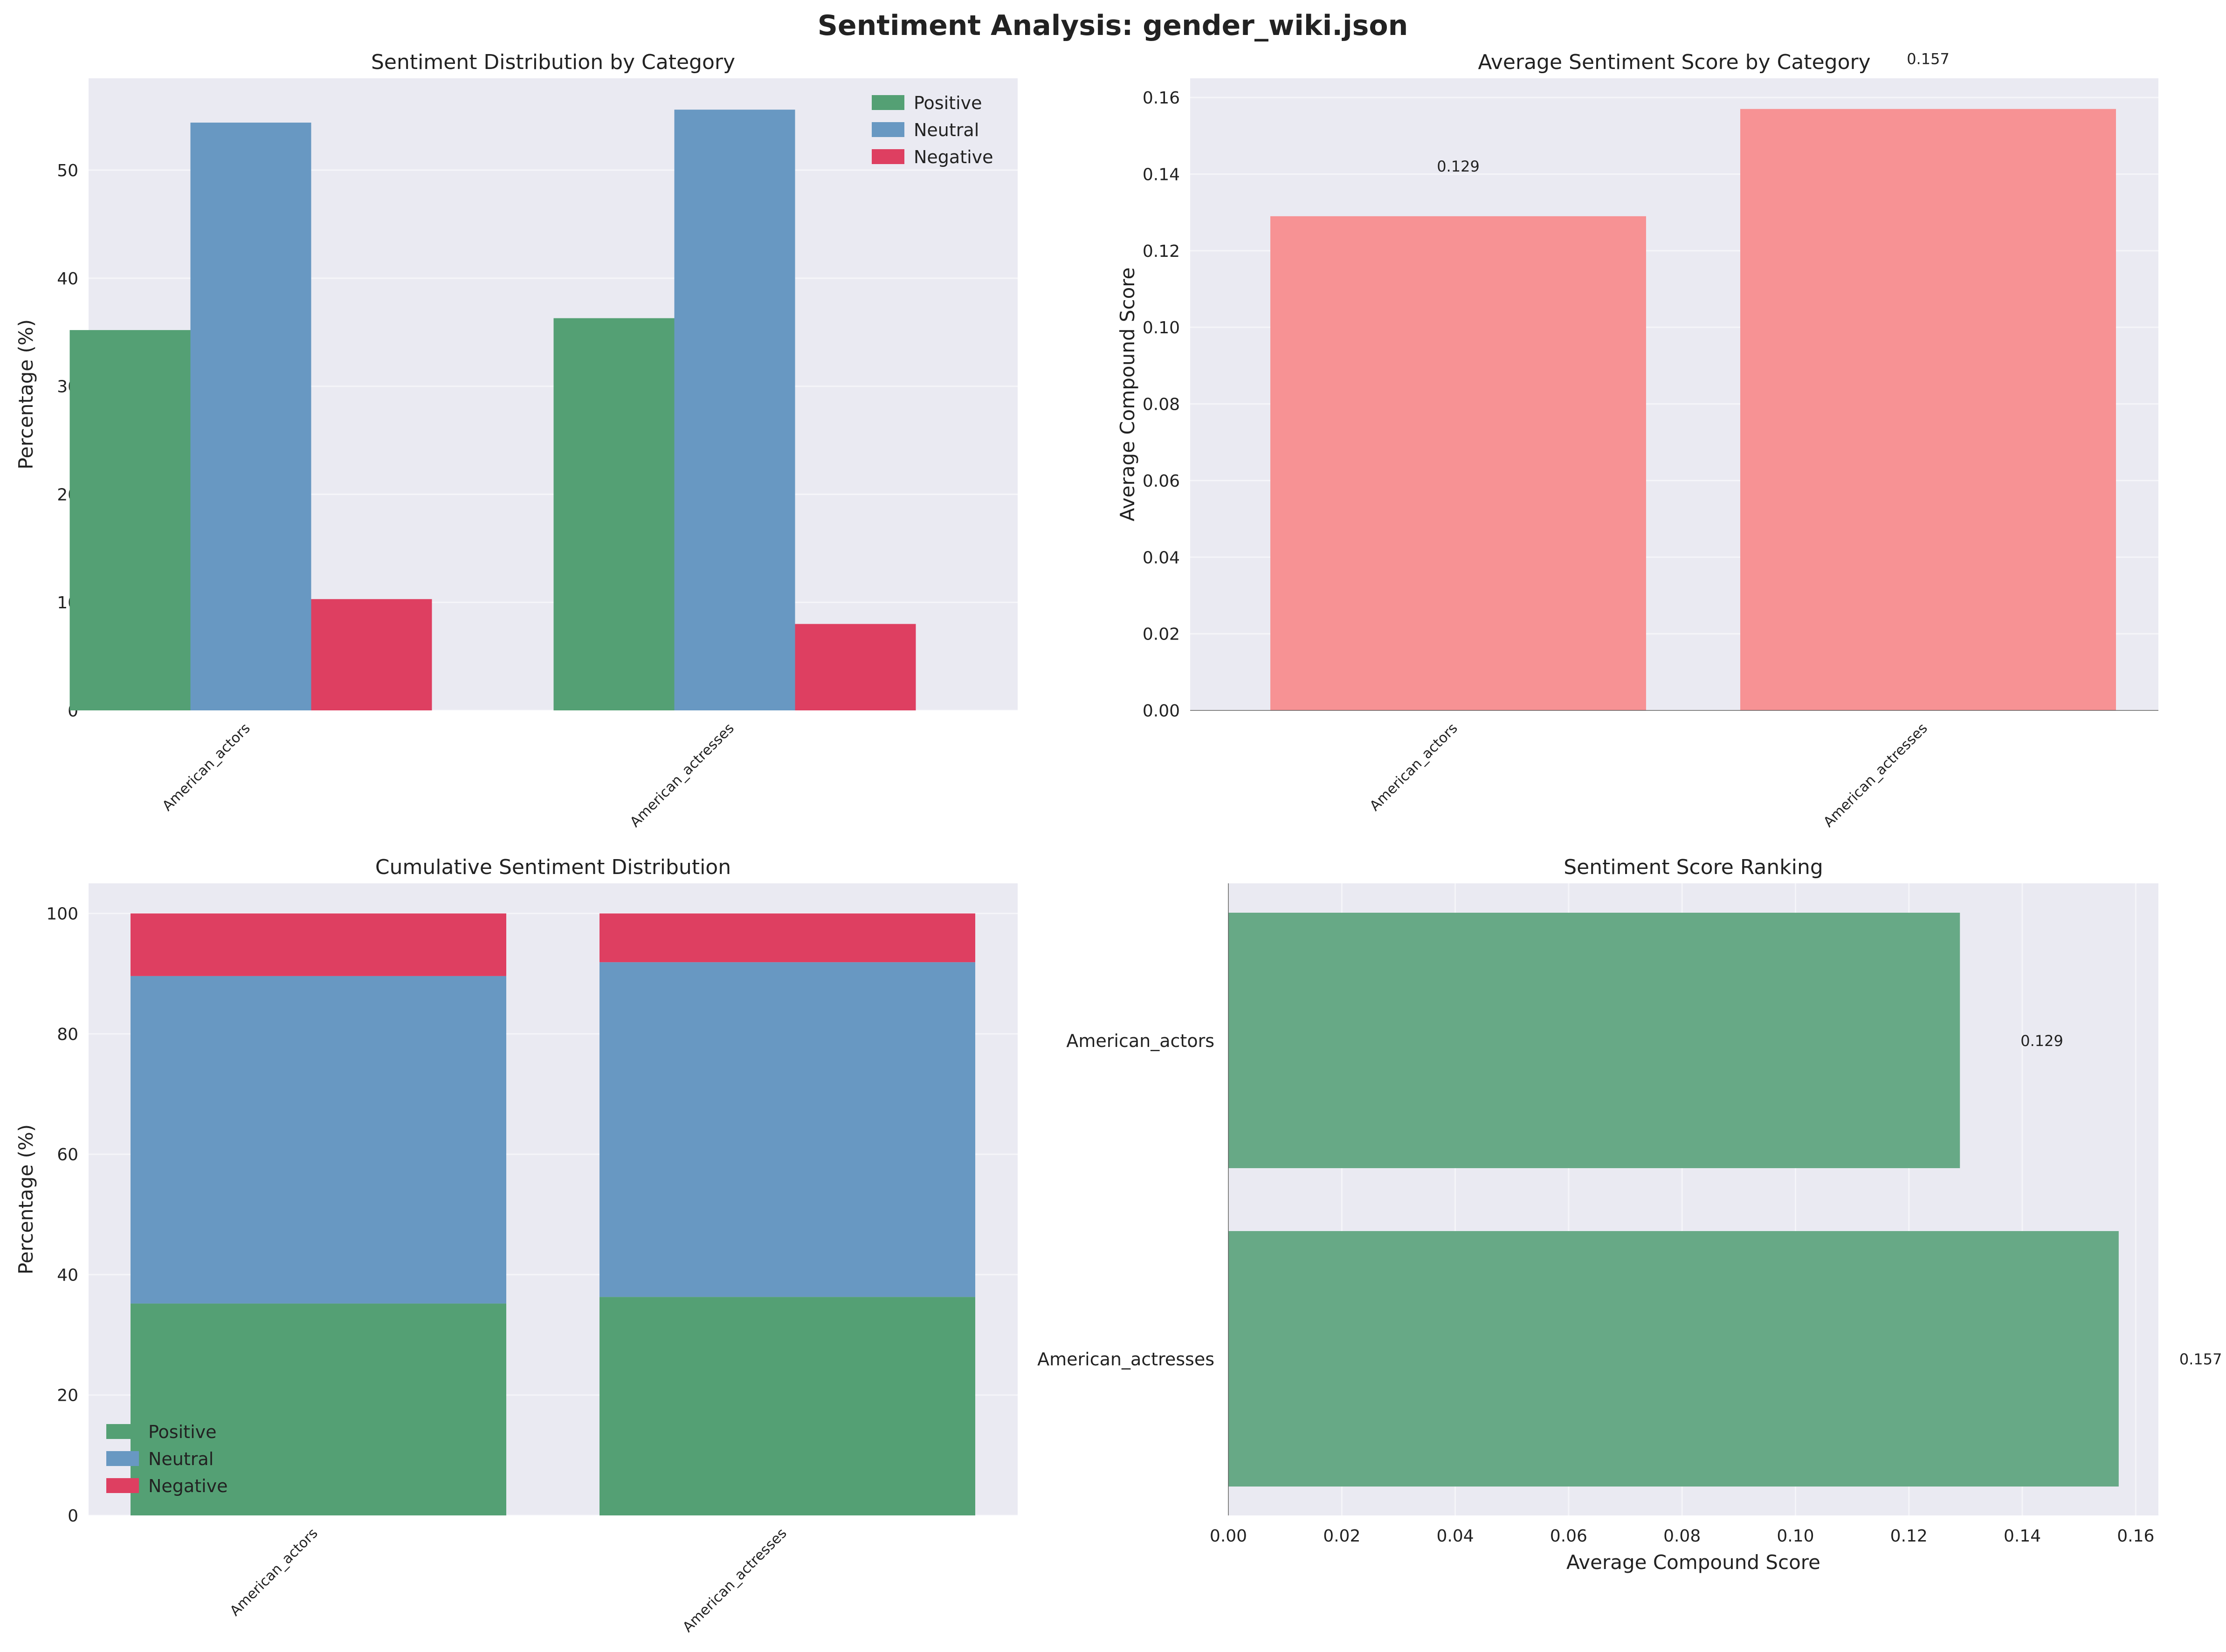 Image resolution: width=2226 pixels, height=1652 pixels. I want to click on x-tick-label: 0.00, so click(1228, 1537).